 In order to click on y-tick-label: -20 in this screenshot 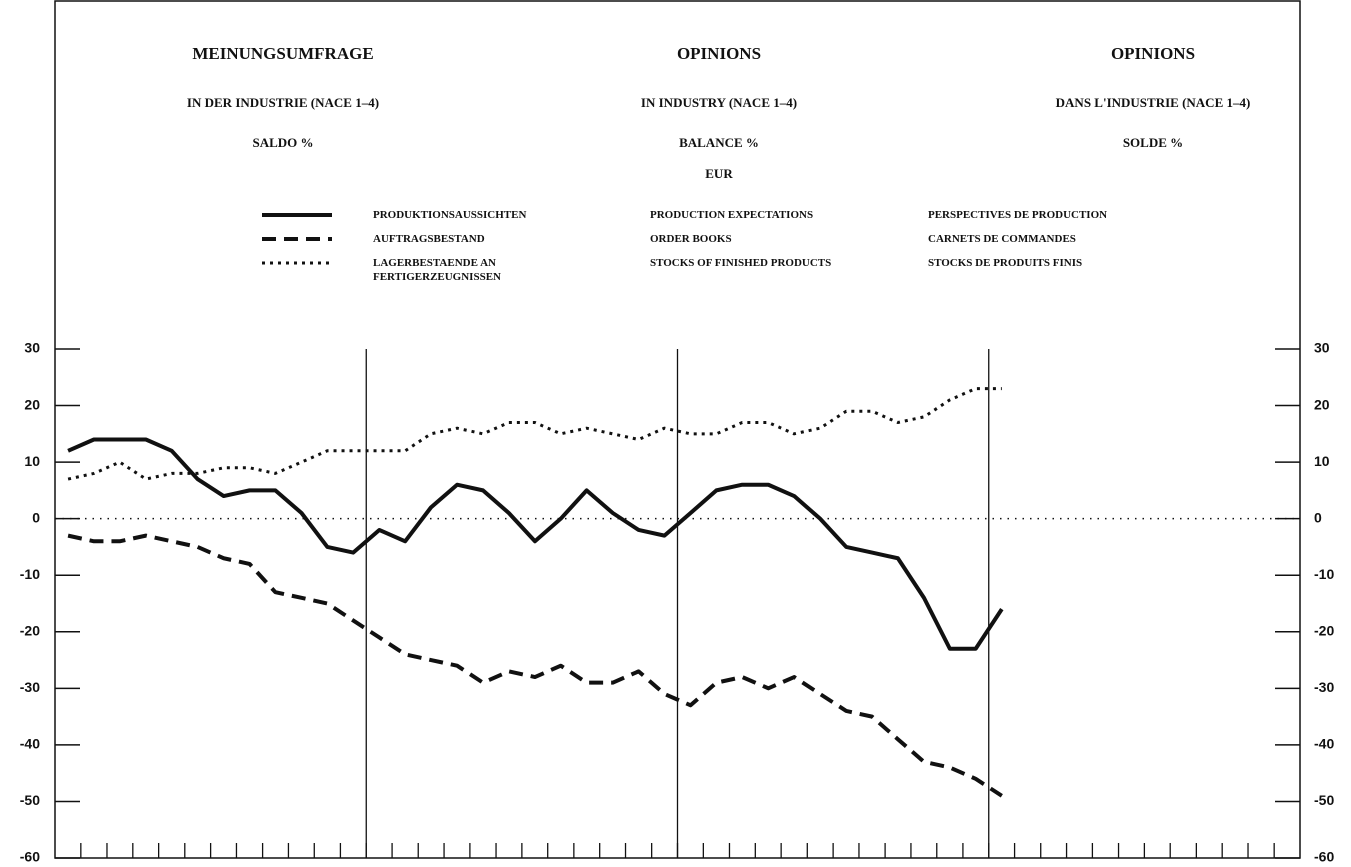, I will do `click(30, 630)`.